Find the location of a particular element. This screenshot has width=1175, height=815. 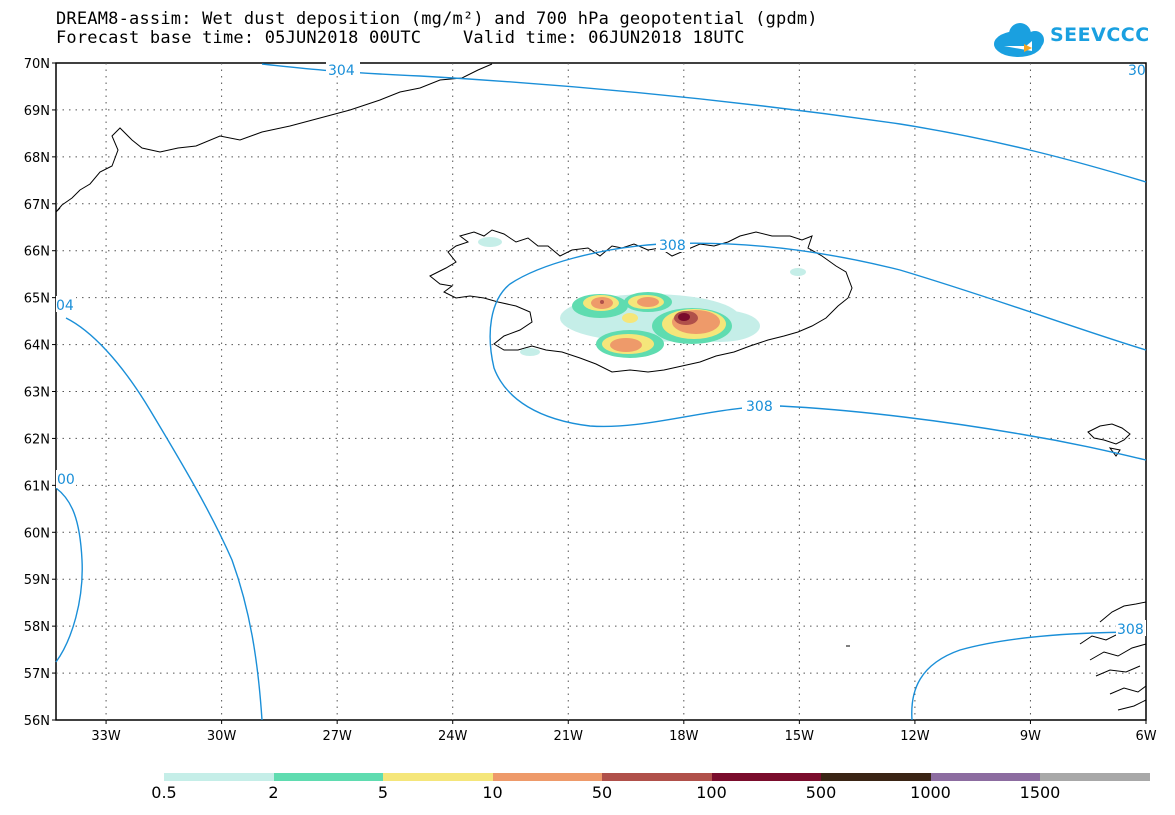

legend-label: 100 is located at coordinates (711, 792).